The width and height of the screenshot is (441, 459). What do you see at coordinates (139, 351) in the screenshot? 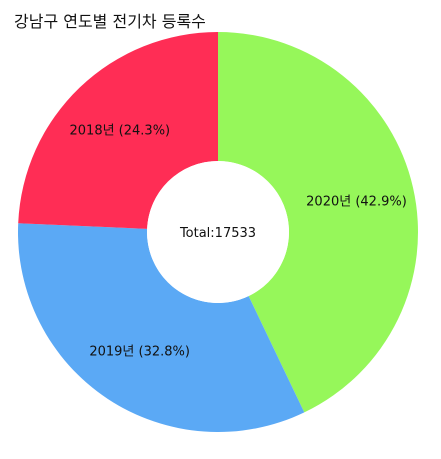
I see `slice-label-2019년: 2019년 (32.8%)` at bounding box center [139, 351].